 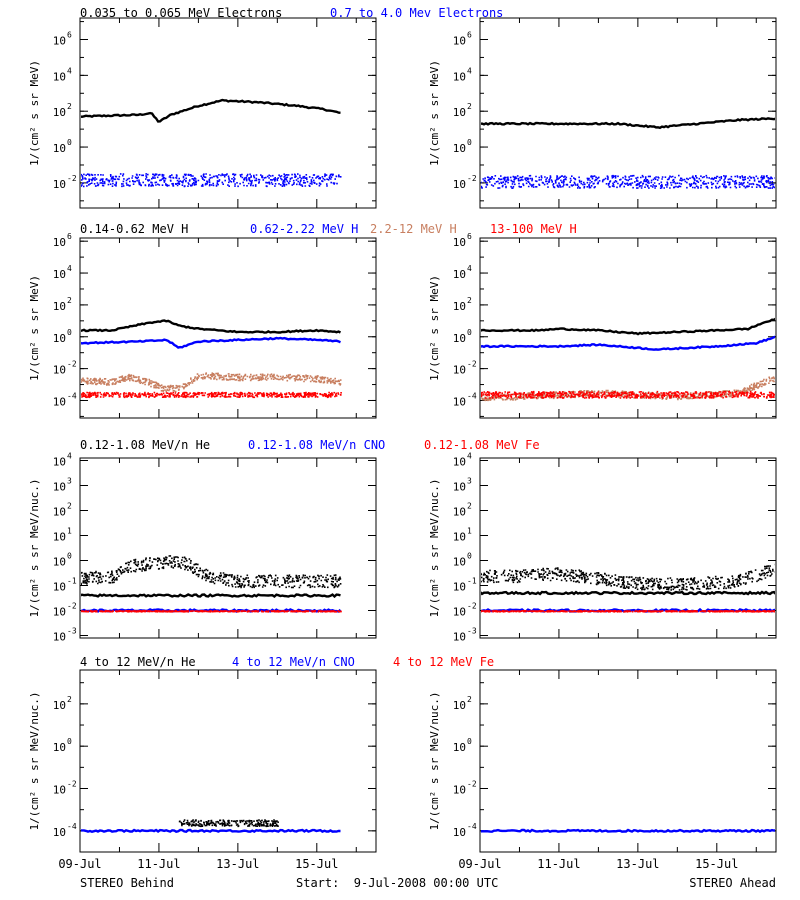 What do you see at coordinates (69, 35) in the screenshot?
I see `y-tick-exponent: 6` at bounding box center [69, 35].